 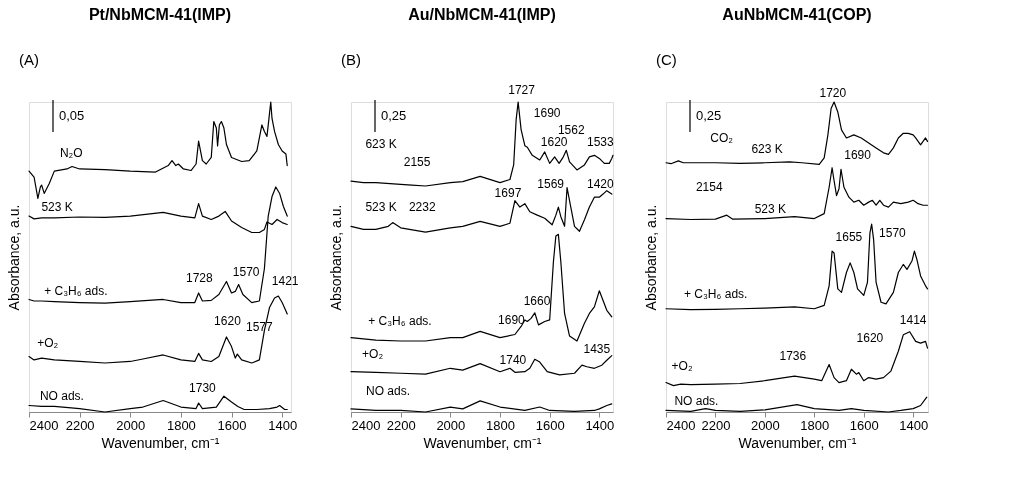 I want to click on annotation: 2154, so click(x=709, y=187).